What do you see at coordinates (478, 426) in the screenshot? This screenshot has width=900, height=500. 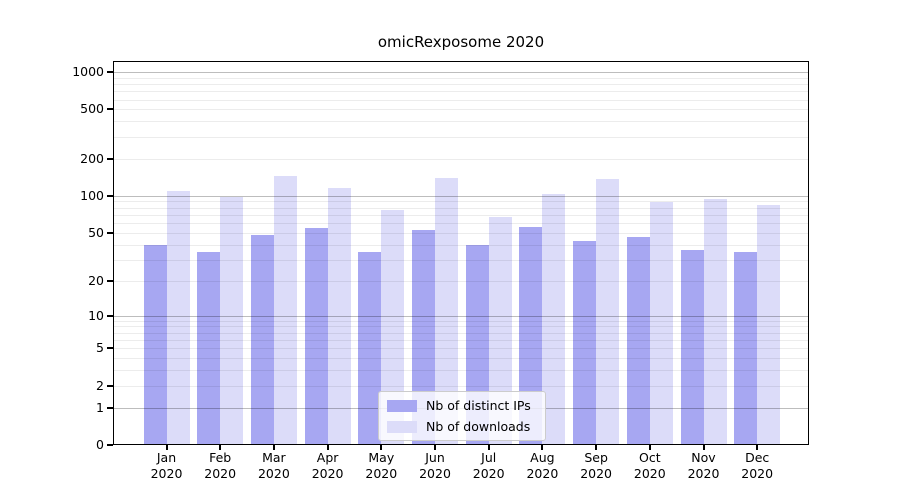 I see `legend-label-downloads: Nb of downloads` at bounding box center [478, 426].